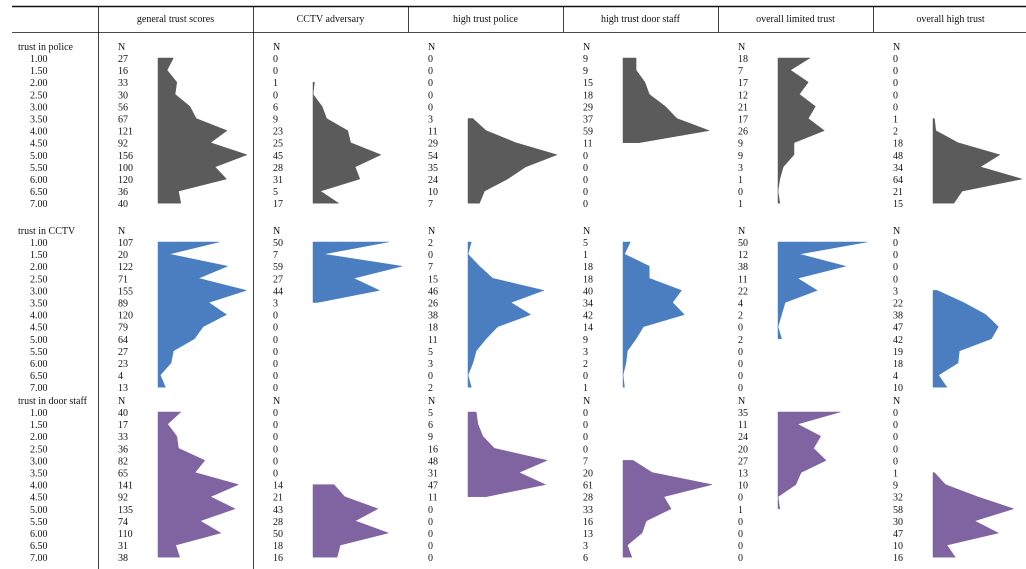 The width and height of the screenshot is (1026, 569). What do you see at coordinates (430, 425) in the screenshot?
I see `count-value: 6` at bounding box center [430, 425].